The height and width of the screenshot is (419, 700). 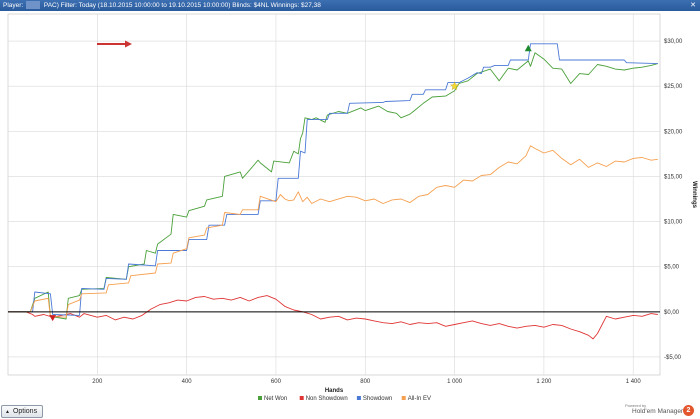 What do you see at coordinates (358, 398) in the screenshot?
I see `legend-swatch-showdown` at bounding box center [358, 398].